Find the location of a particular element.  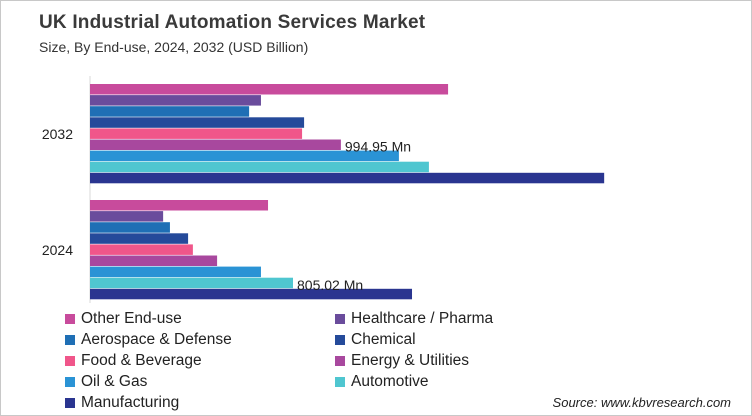

legend-label: Energy & Utilities is located at coordinates (410, 360).